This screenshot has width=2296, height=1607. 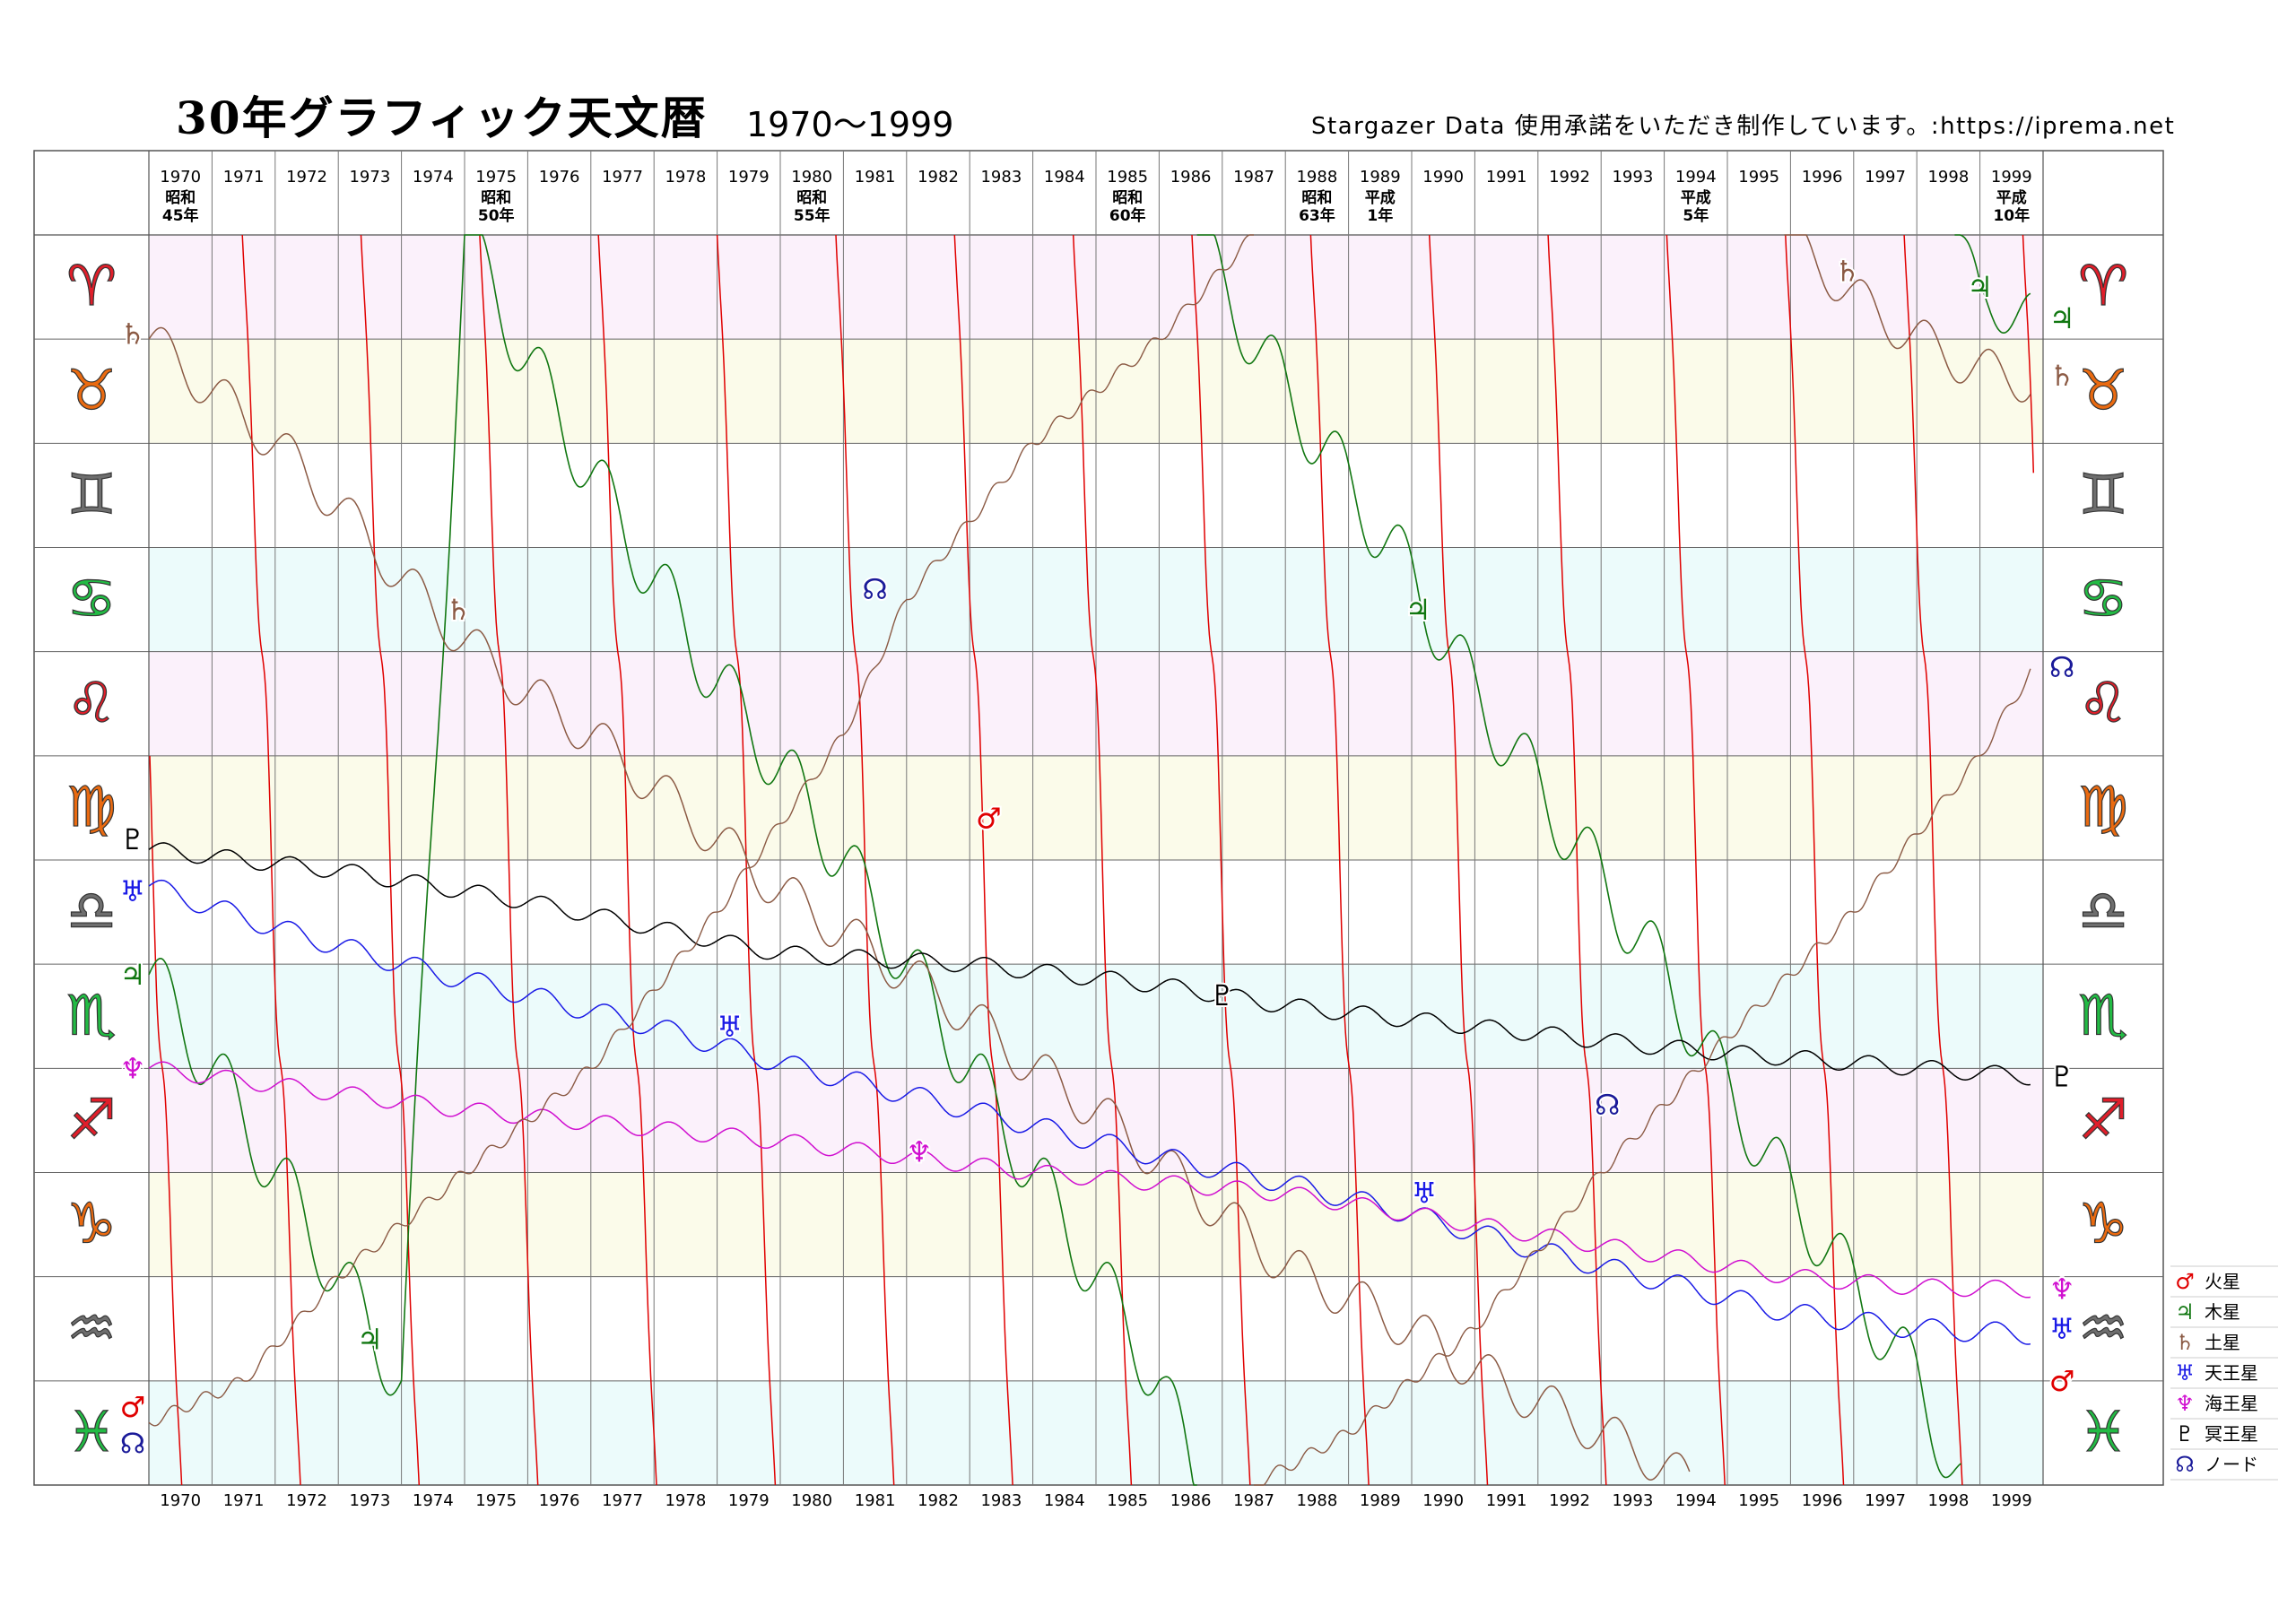 I want to click on right-aquarius-icon: ♒, so click(x=2103, y=1328).